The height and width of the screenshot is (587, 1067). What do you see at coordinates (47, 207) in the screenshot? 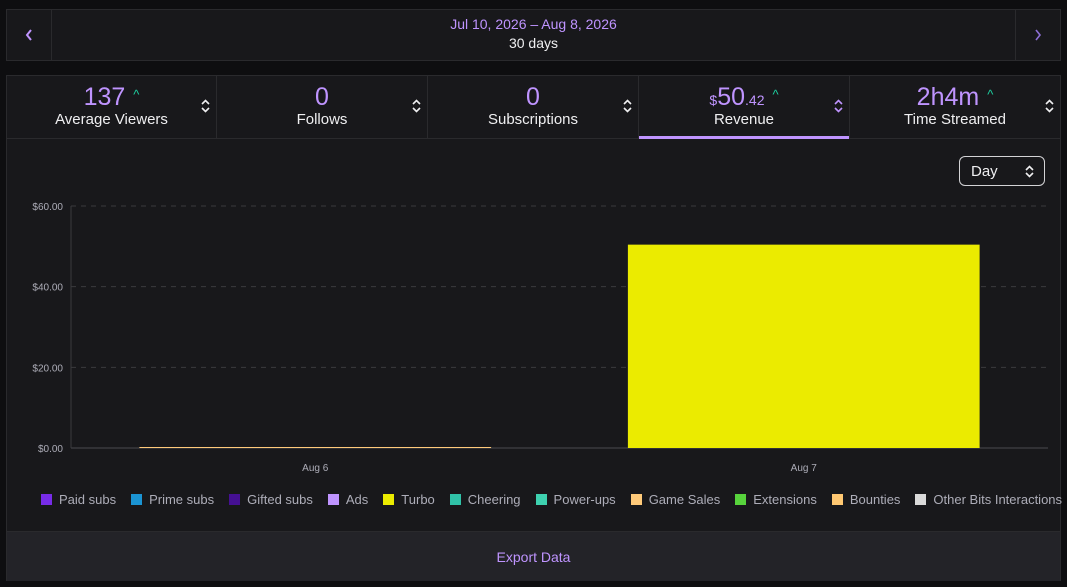
I see `y-tick-label: $60.00` at bounding box center [47, 207].